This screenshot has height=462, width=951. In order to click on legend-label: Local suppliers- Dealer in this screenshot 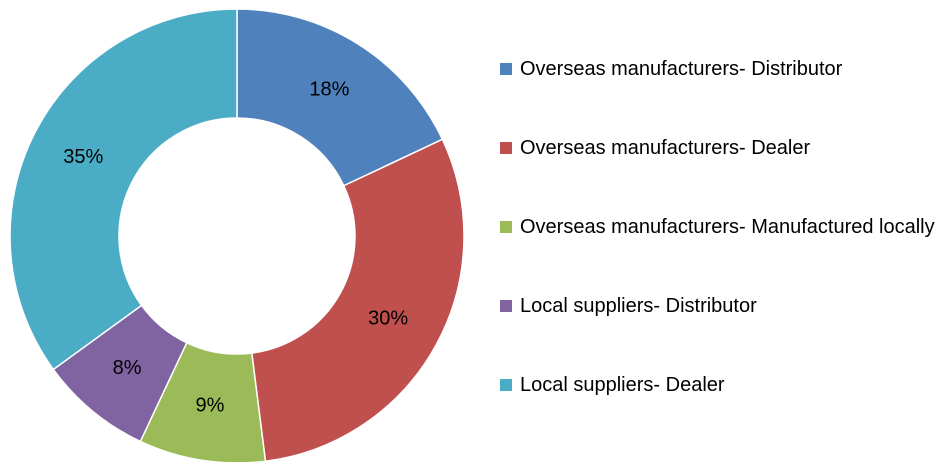, I will do `click(622, 385)`.